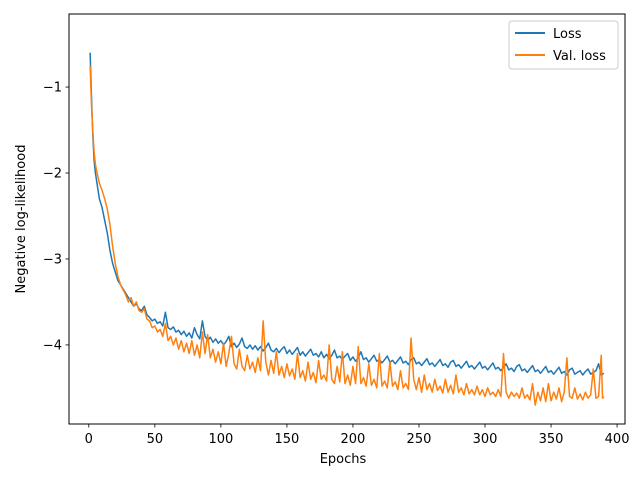 The image size is (640, 480). What do you see at coordinates (343, 459) in the screenshot?
I see `x-axis-label: Epochs` at bounding box center [343, 459].